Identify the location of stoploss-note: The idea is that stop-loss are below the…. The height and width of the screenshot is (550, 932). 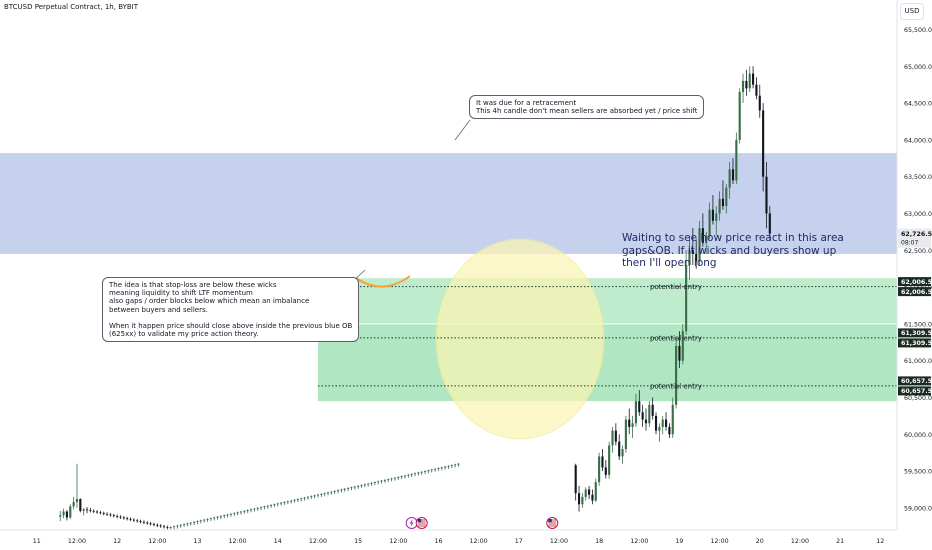
(231, 310).